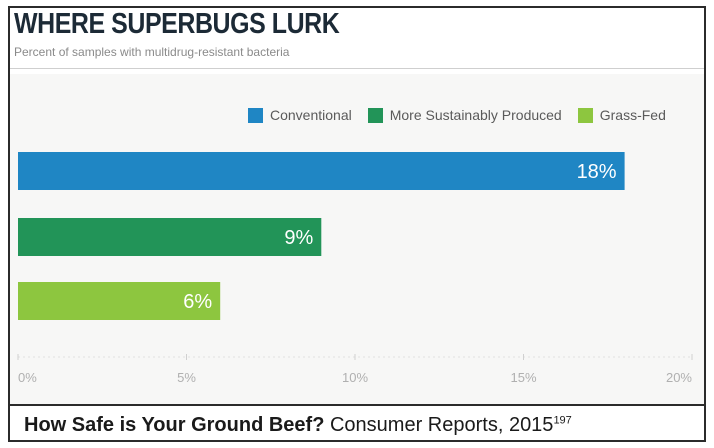 The image size is (714, 448). I want to click on legend-swatch-grass-fed, so click(585, 115).